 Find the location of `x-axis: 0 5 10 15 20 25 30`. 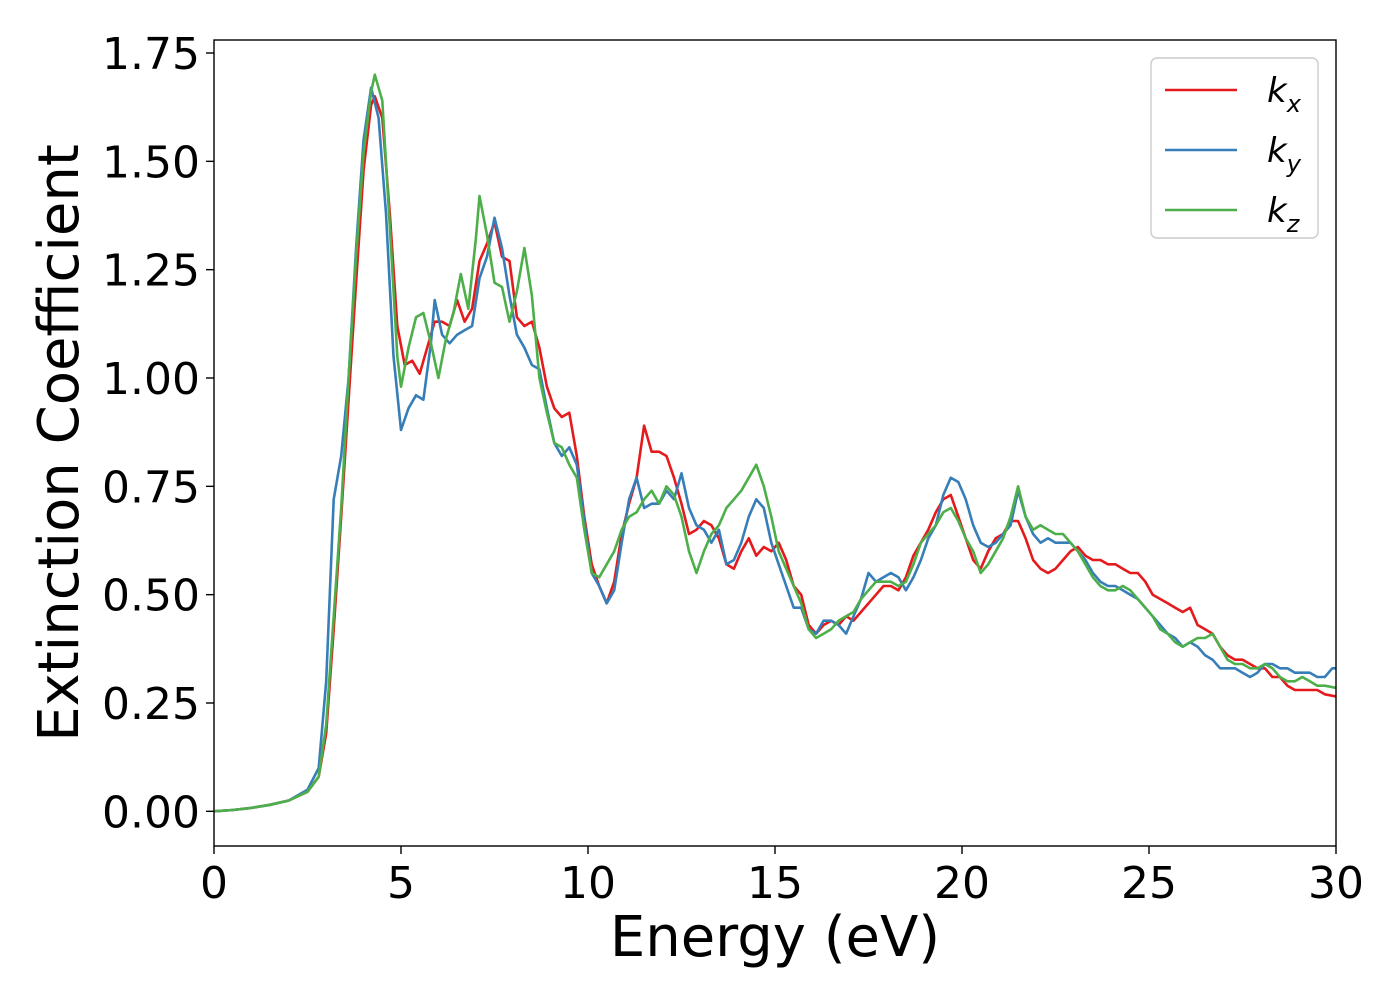

x-axis: 0 5 10 15 20 25 30 is located at coordinates (782, 877).